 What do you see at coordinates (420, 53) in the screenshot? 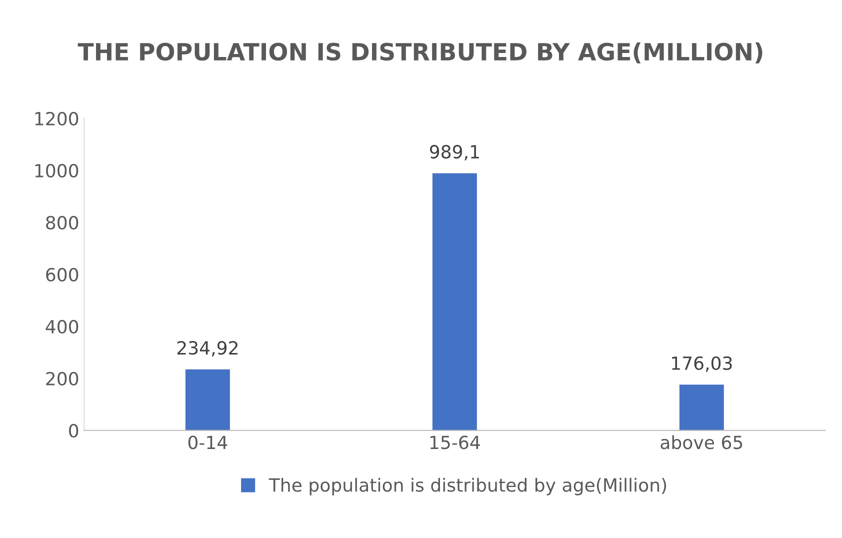
I see `chart-title: THE POPULATION IS DISTRIBUTED BY AGE(MILLION)` at bounding box center [420, 53].